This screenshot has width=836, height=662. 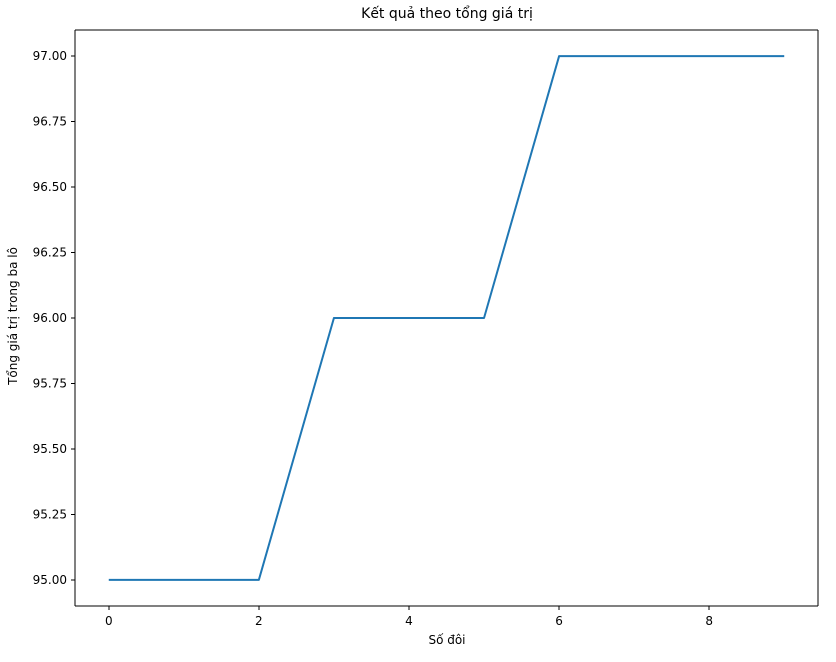 I want to click on y-tick-label: 96.75, so click(x=50, y=122).